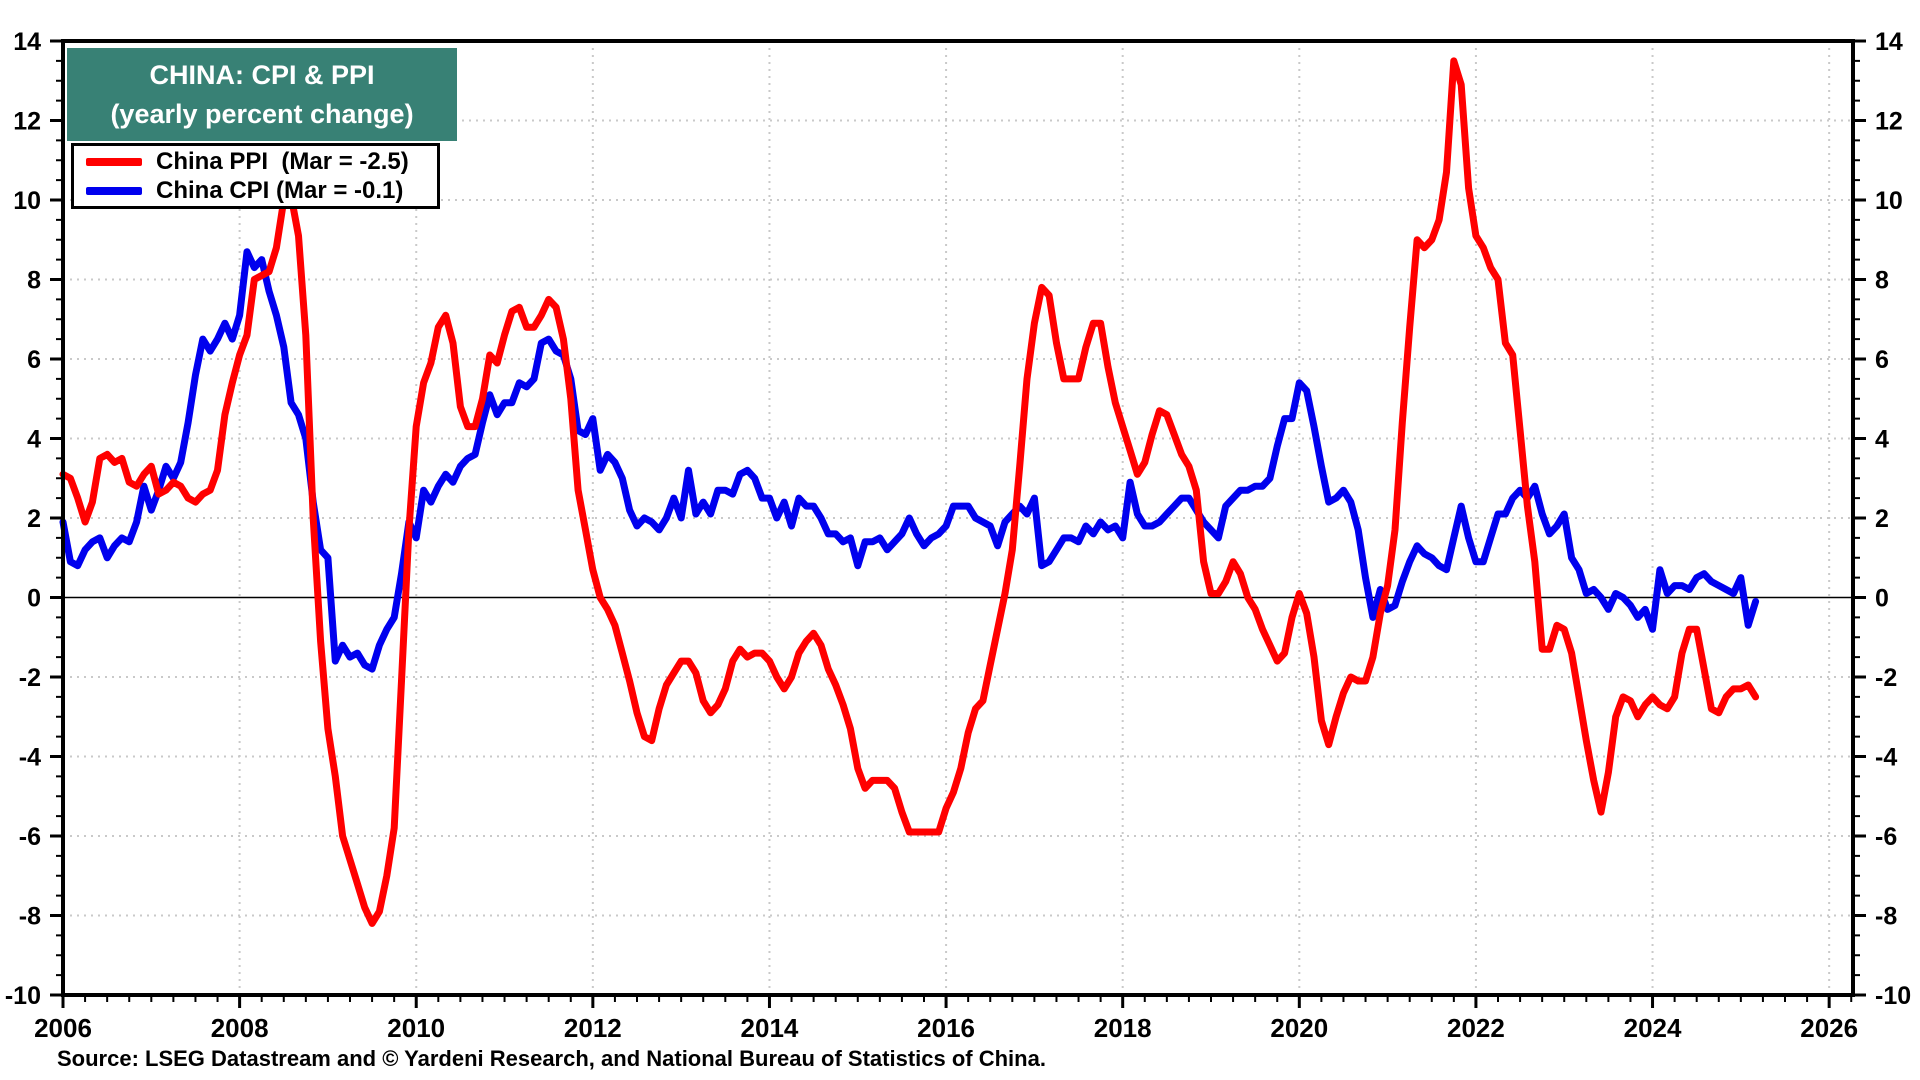 The width and height of the screenshot is (1920, 1080). Describe the element at coordinates (114, 190) in the screenshot. I see `cpi-line-swatch-icon` at that location.